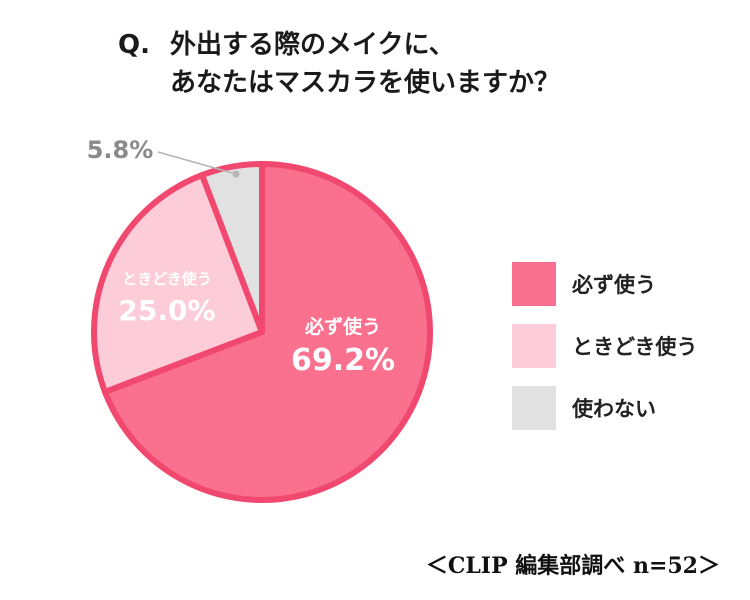 The height and width of the screenshot is (600, 750). What do you see at coordinates (614, 285) in the screenshot?
I see `legend-label-always: 必ず使う` at bounding box center [614, 285].